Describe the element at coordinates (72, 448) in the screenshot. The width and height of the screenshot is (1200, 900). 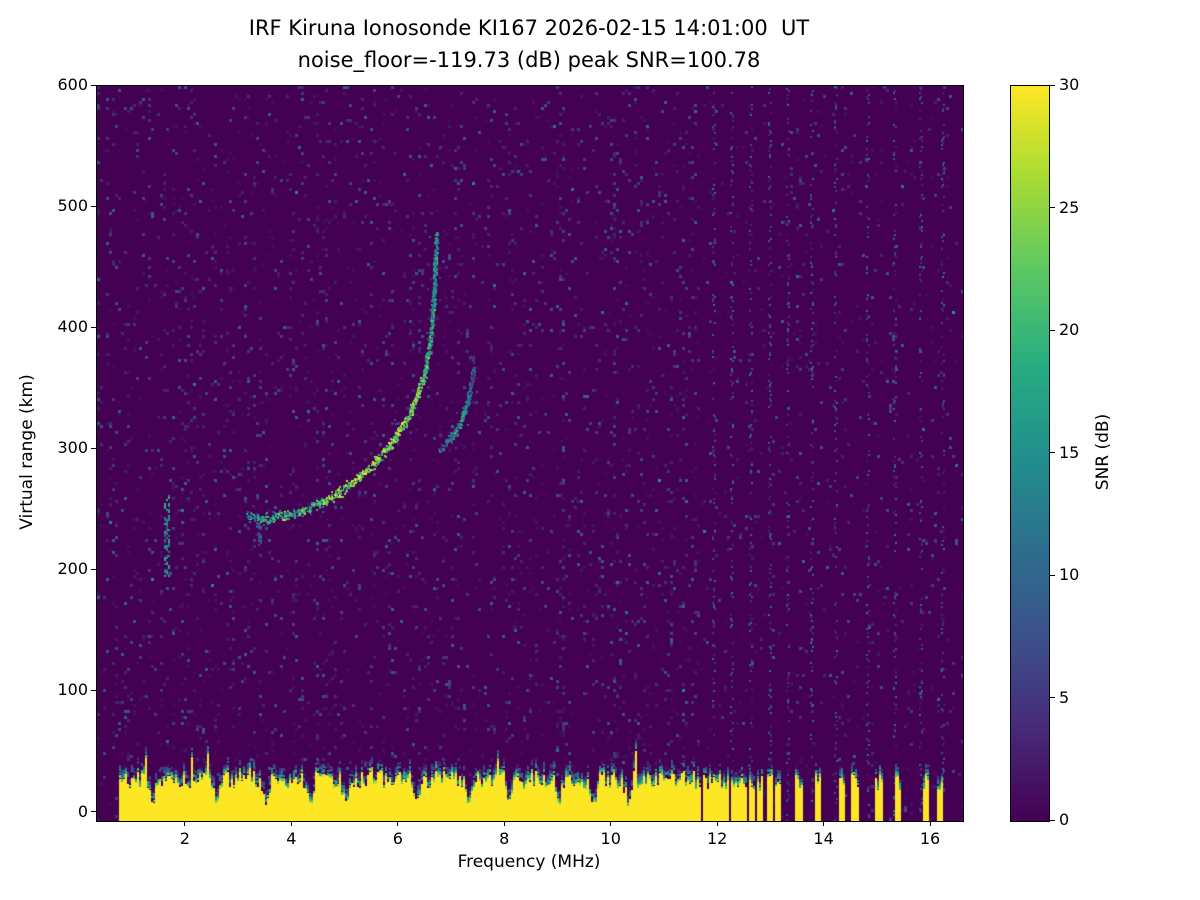
I see `y-tick-label: 300` at that location.